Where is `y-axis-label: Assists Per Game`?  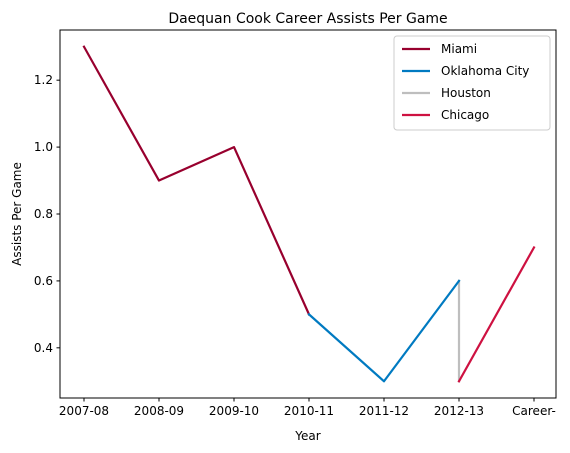
y-axis-label: Assists Per Game is located at coordinates (17, 214).